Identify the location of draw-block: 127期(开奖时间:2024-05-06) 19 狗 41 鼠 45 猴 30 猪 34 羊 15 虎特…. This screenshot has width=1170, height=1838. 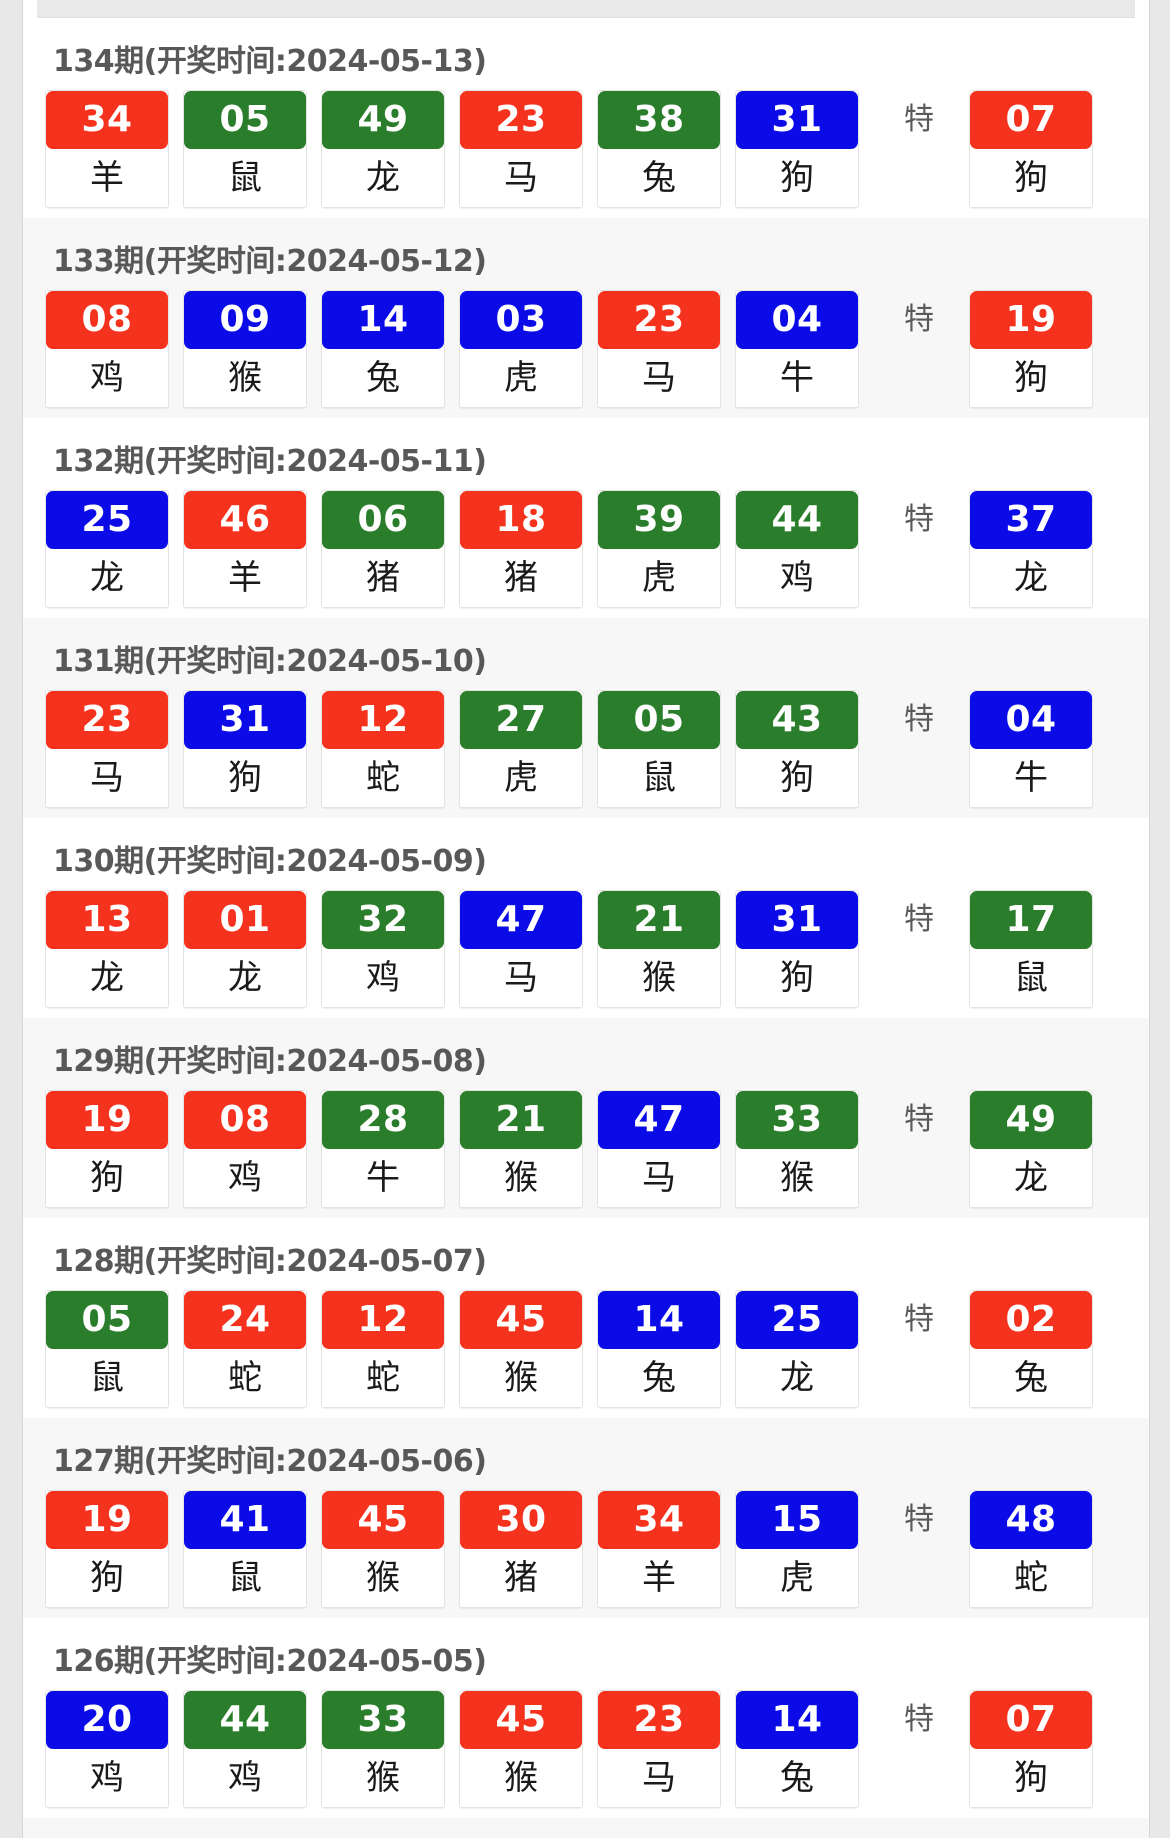
(586, 1518).